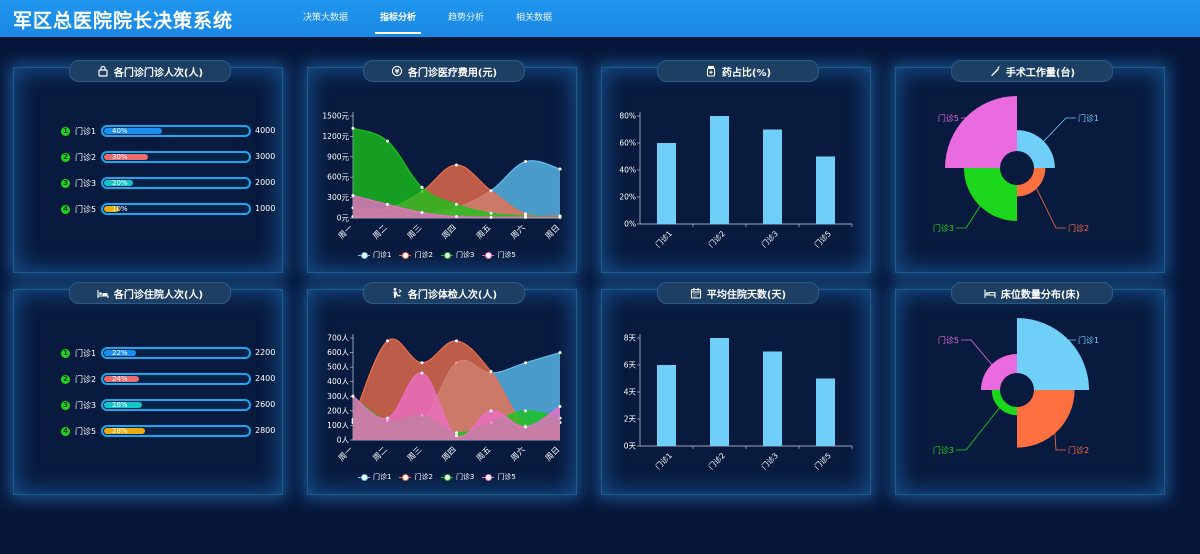 The image size is (1200, 554). I want to click on nav-tab-indicator-analysis: 指标分析, so click(398, 18).